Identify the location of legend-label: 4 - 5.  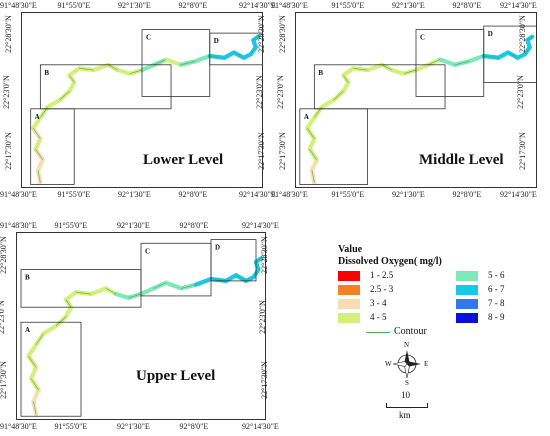
(378, 317).